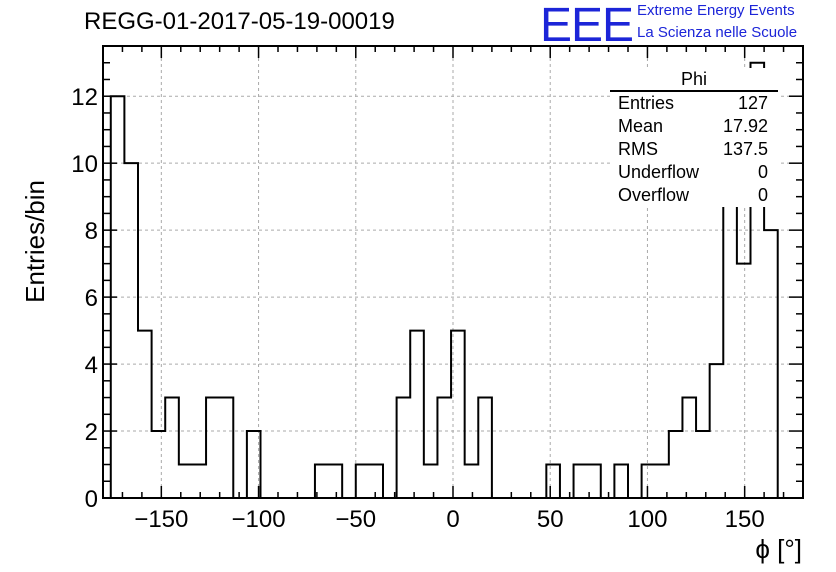 The width and height of the screenshot is (836, 572). Describe the element at coordinates (35, 241) in the screenshot. I see `y-axis-label: Entries/bin` at that location.